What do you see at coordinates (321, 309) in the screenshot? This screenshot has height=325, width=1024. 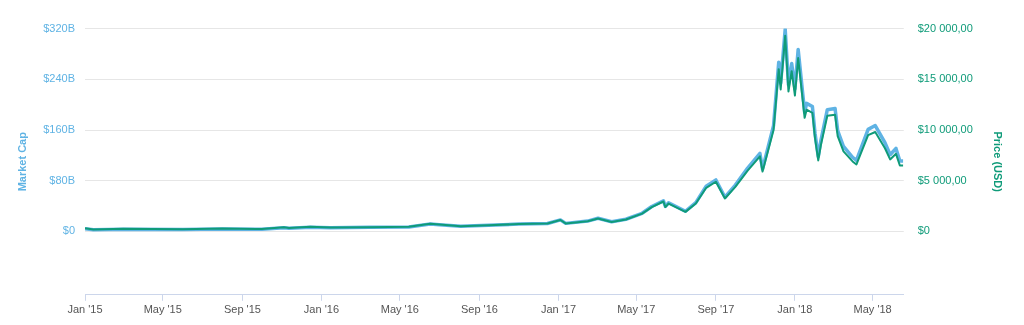 I see `x-tick-label: Jan '16` at bounding box center [321, 309].